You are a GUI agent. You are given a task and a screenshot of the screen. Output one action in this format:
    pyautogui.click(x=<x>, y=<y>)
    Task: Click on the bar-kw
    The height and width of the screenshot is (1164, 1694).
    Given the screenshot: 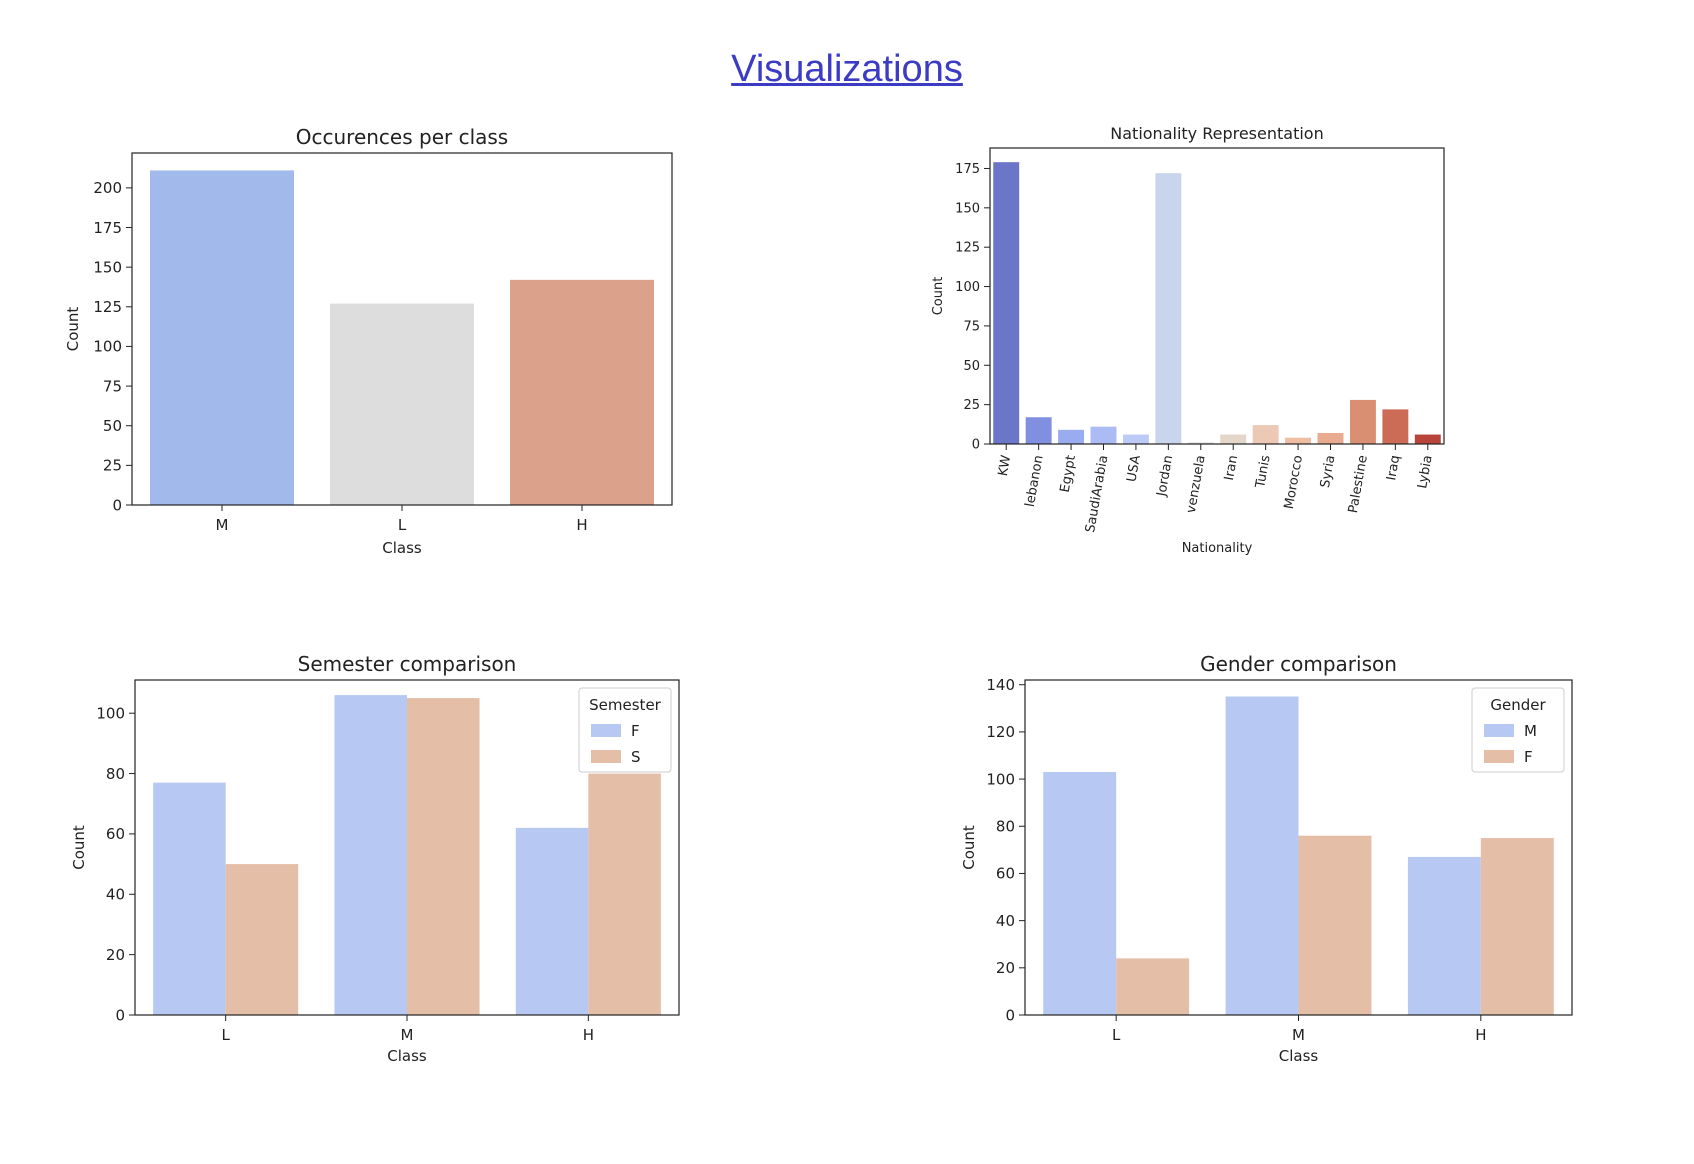 What is the action you would take?
    pyautogui.click(x=1006, y=303)
    